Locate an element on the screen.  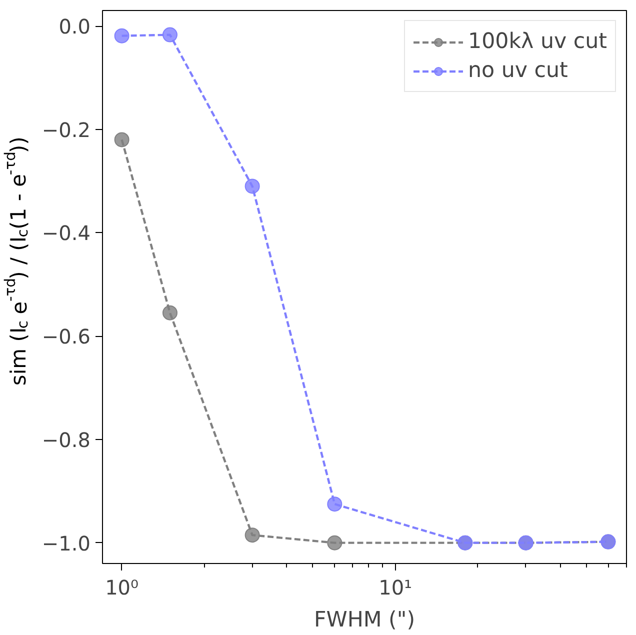
y-tick-label: −0.4 is located at coordinates (66, 233).